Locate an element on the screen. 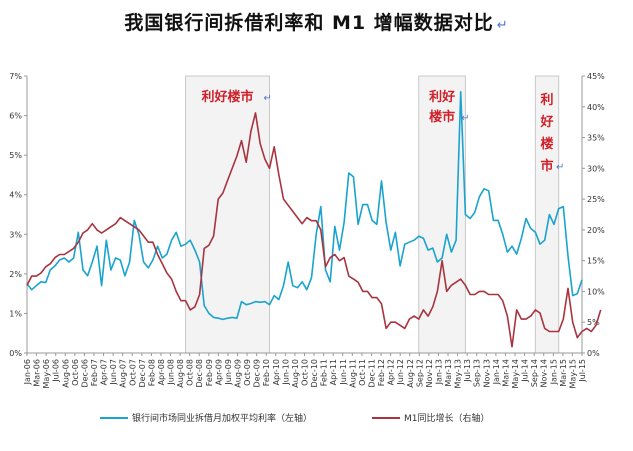  x-tick-label: Apr-08 is located at coordinates (161, 372).